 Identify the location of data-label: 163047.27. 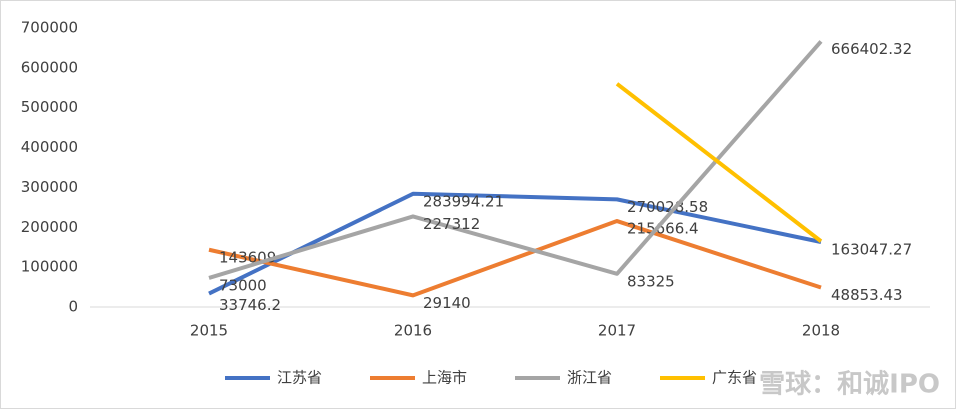
(871, 250).